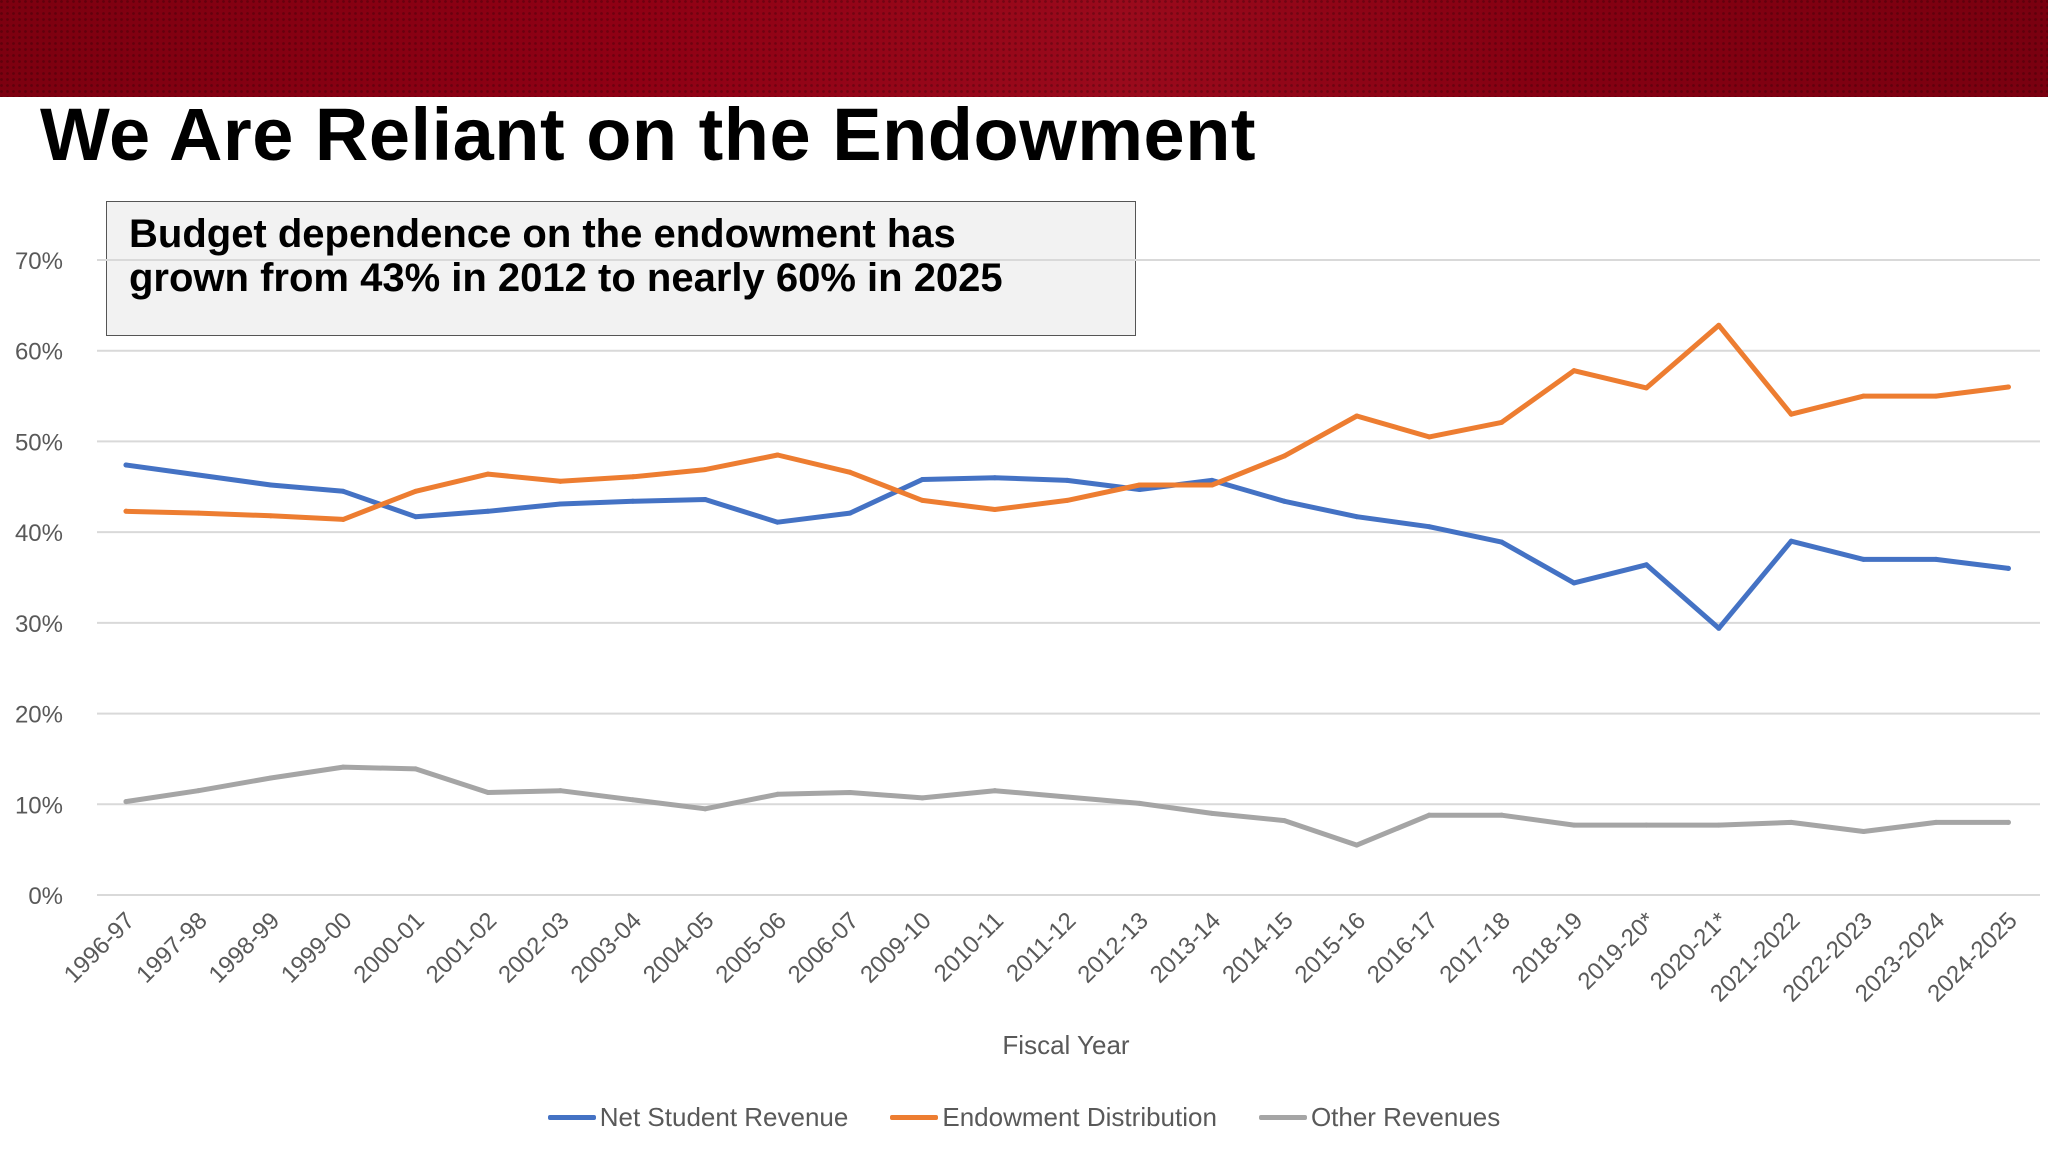 This screenshot has height=1150, width=2048. Describe the element at coordinates (678, 947) in the screenshot. I see `x-tick-label: 2004-05` at that location.